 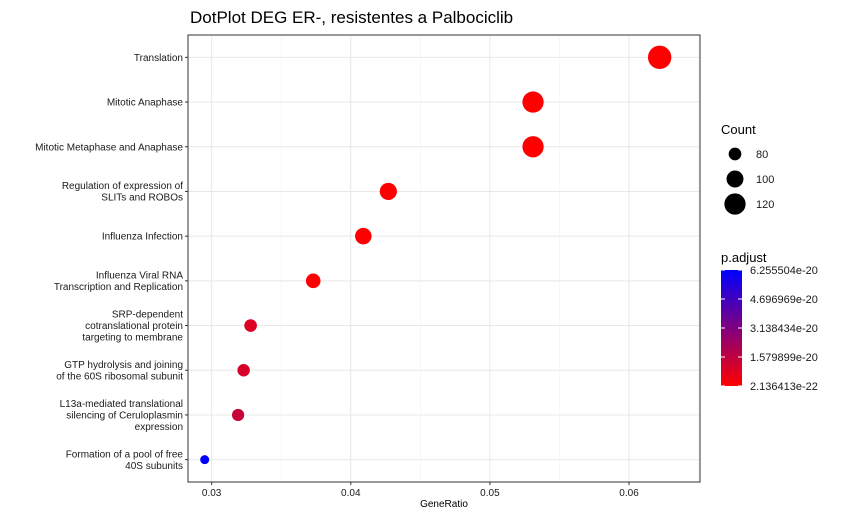 I want to click on y-tick-label: Mitotic Metaphase and Anaphase, so click(x=109, y=147).